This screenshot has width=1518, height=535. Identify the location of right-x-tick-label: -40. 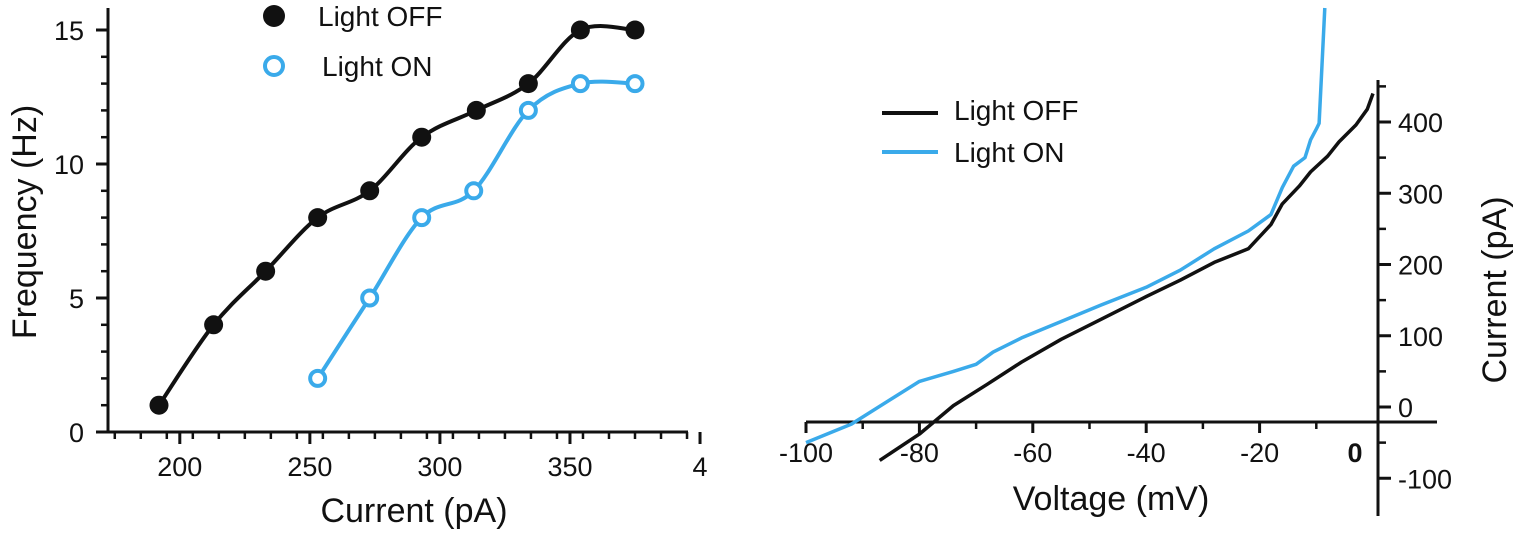
(1146, 453).